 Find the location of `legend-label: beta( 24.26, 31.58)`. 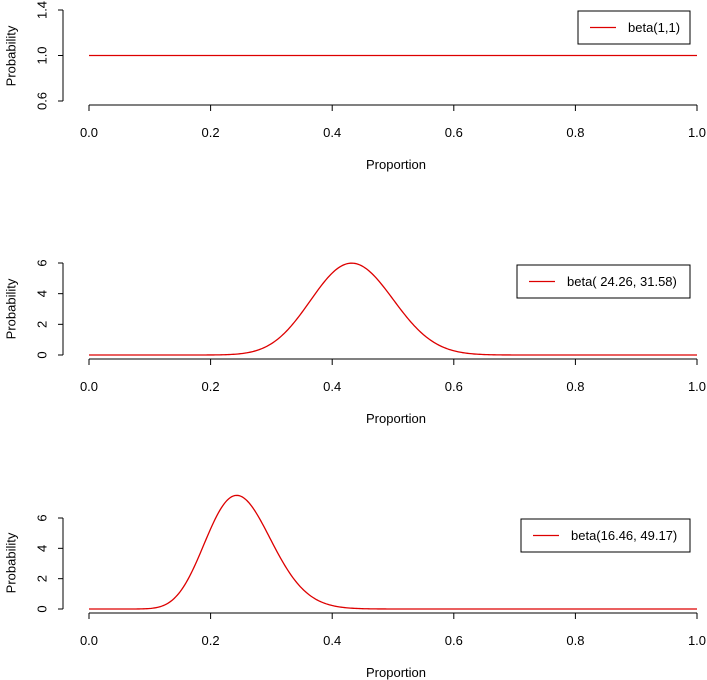

legend-label: beta( 24.26, 31.58) is located at coordinates (622, 281).